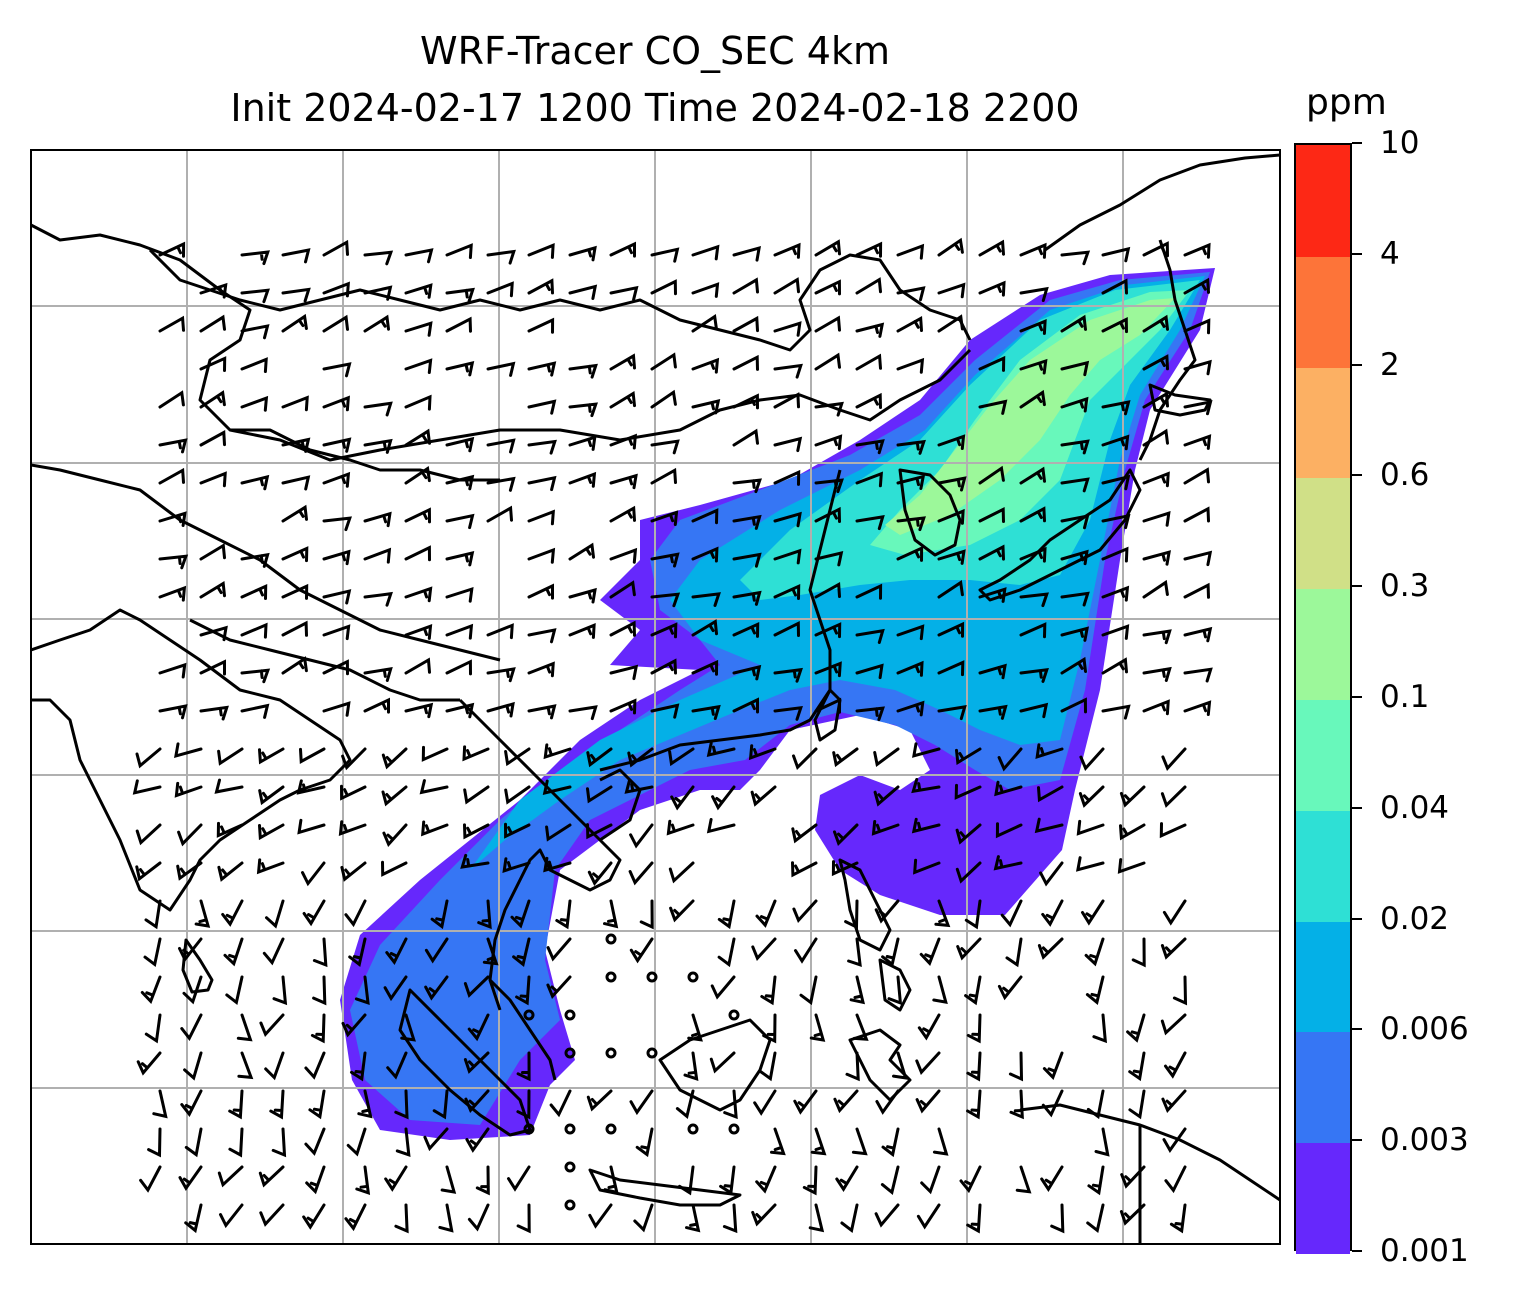 Image resolution: width=1528 pixels, height=1306 pixels. What do you see at coordinates (1424, 1029) in the screenshot?
I see `colorbar-tick-label: 0.006` at bounding box center [1424, 1029].